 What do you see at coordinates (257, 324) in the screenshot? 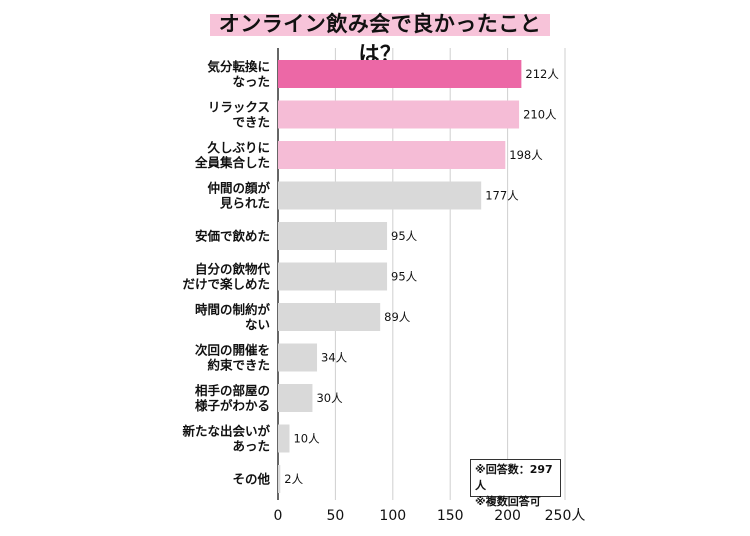
I see `category-label: ない` at bounding box center [257, 324].